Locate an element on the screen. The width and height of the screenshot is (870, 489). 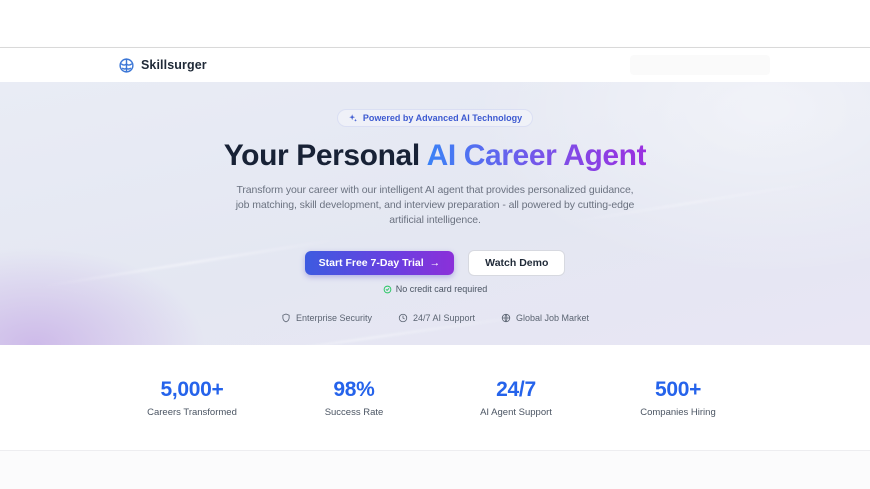
credit-note: No credit card required is located at coordinates (435, 289).